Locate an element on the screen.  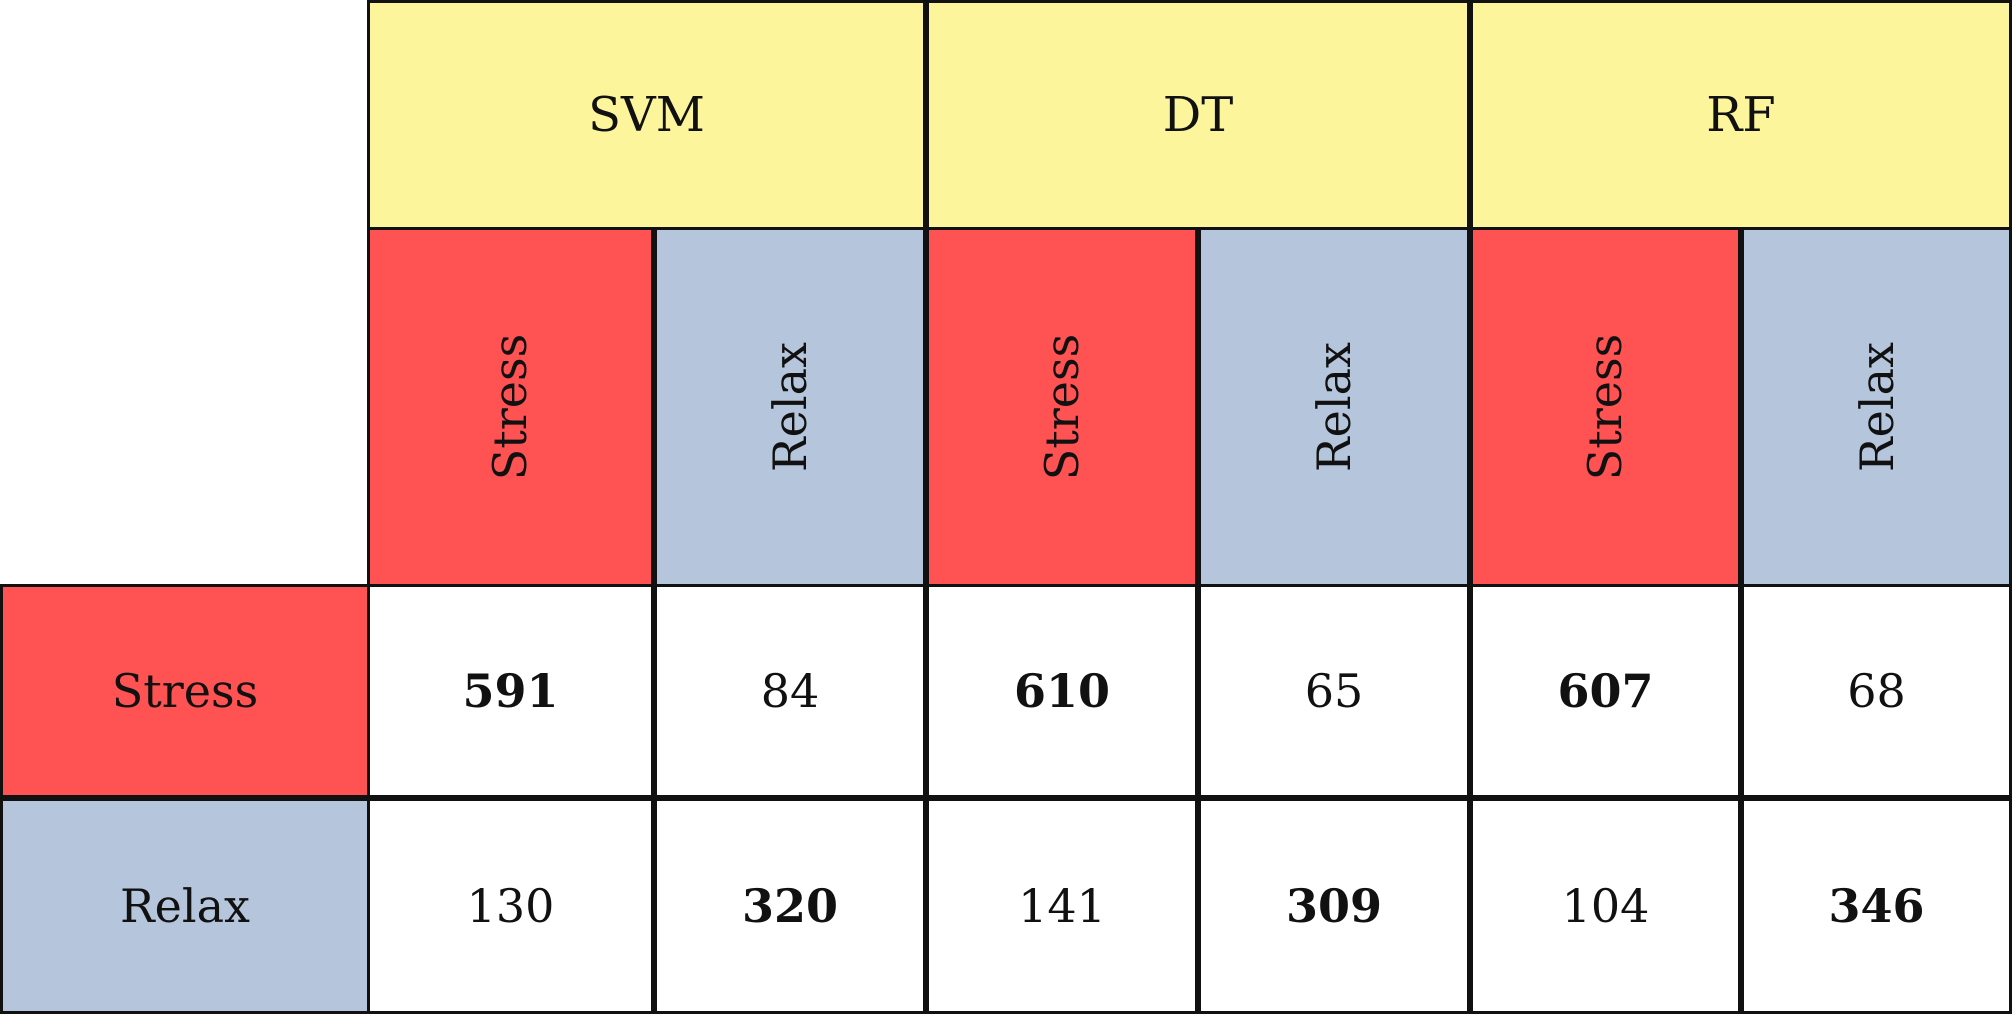
value-cell-stress-5: 68 is located at coordinates (1876, 691).